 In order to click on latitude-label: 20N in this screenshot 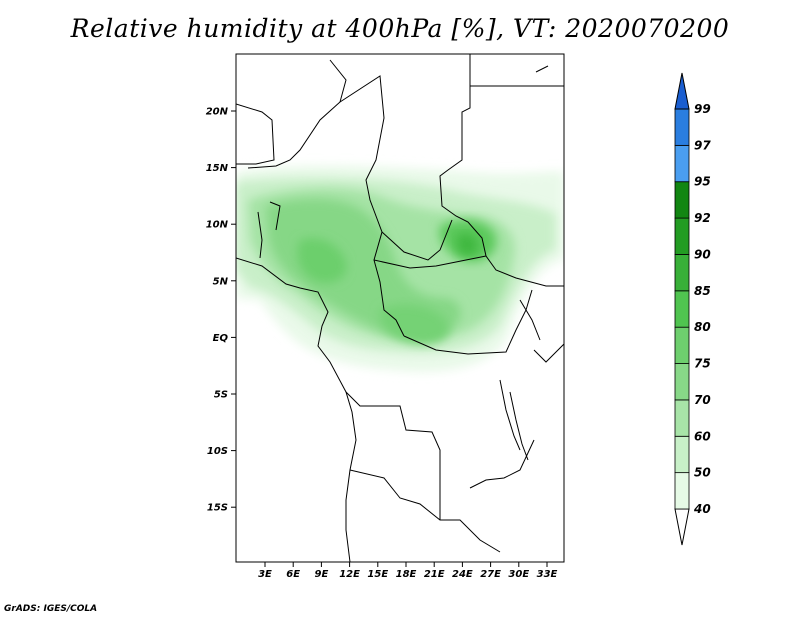, I will do `click(217, 112)`.